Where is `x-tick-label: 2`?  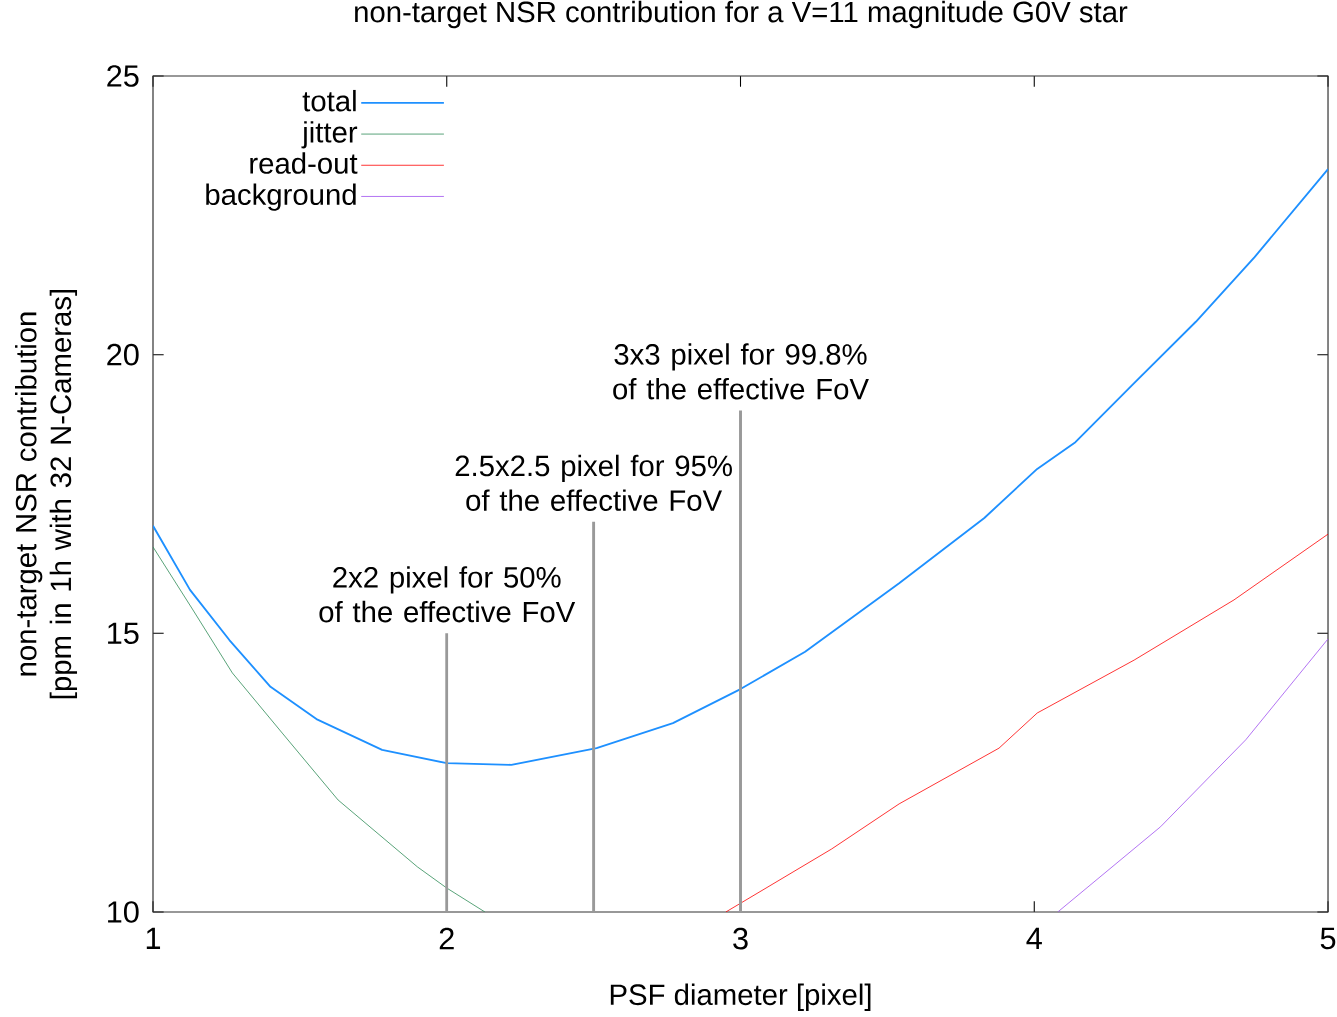 x-tick-label: 2 is located at coordinates (446, 938).